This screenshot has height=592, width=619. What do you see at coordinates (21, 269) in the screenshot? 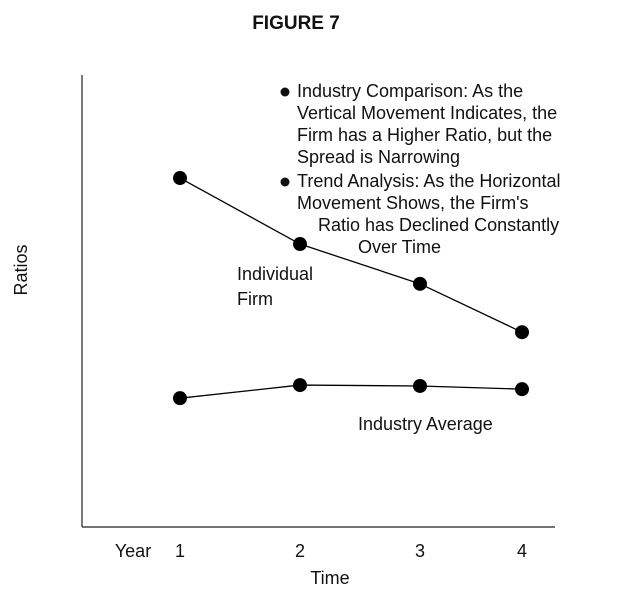
I see `y-axis-label: Ratios` at bounding box center [21, 269].